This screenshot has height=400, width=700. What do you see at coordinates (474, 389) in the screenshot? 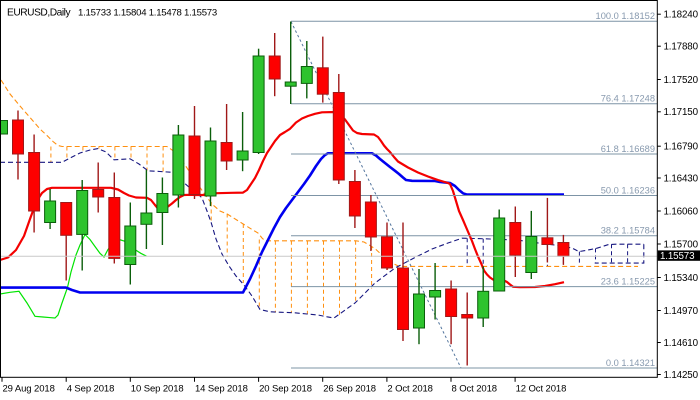
I see `svg-text: 8 Oct 2018` at bounding box center [474, 389].